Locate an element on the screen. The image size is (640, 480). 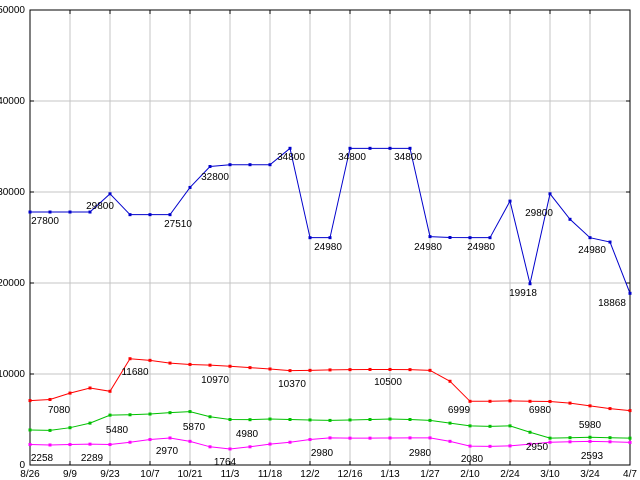
point-label: 2258 is located at coordinates (42, 458).